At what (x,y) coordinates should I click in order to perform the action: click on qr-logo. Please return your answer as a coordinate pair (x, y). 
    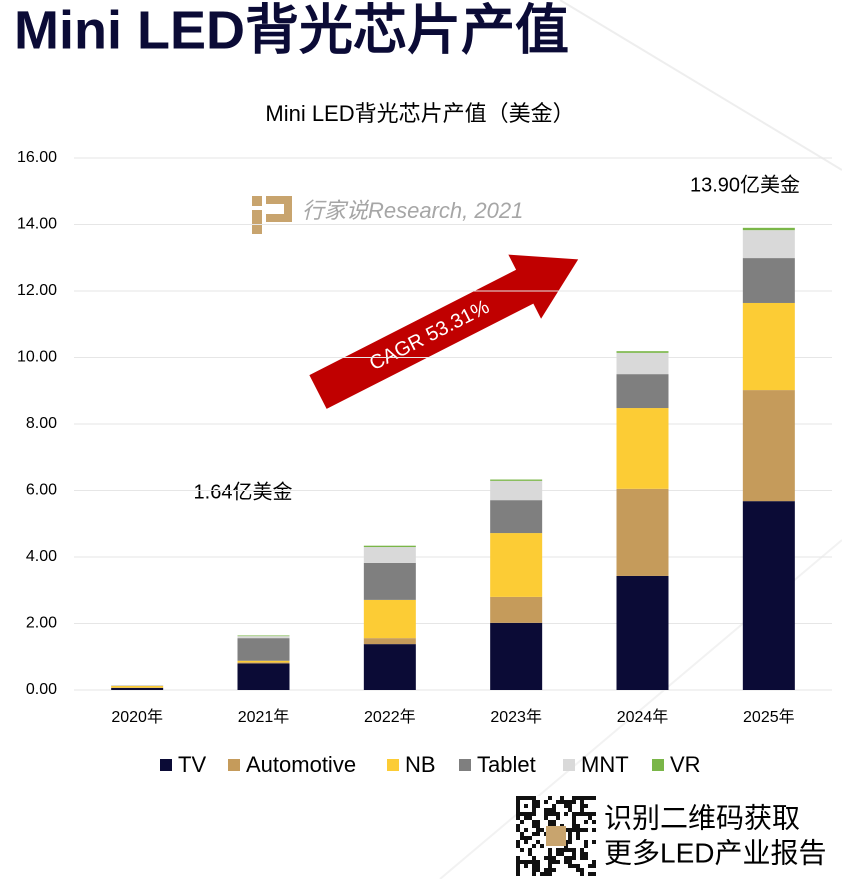
    Looking at the image, I should click on (556, 836).